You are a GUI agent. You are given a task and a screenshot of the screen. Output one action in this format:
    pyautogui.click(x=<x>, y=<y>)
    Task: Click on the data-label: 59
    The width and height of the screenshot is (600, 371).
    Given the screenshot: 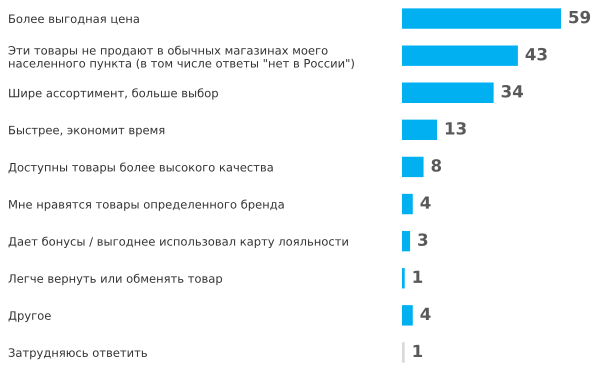 What is the action you would take?
    pyautogui.click(x=579, y=17)
    